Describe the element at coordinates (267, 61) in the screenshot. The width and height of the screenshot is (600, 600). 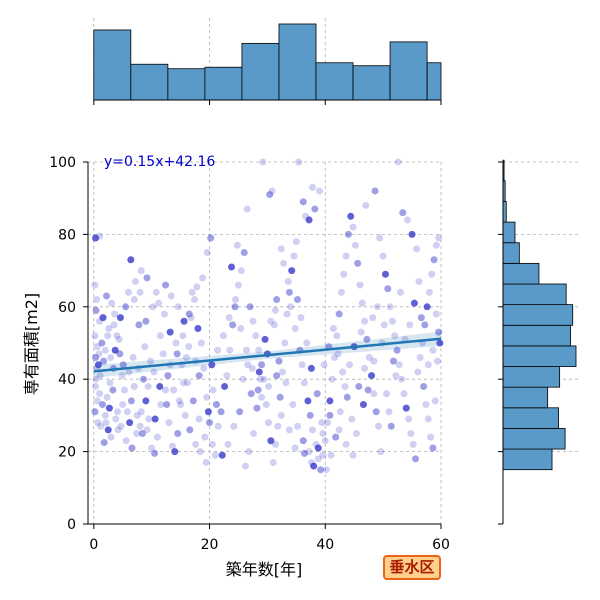
I see `x-marginal-histogram` at that location.